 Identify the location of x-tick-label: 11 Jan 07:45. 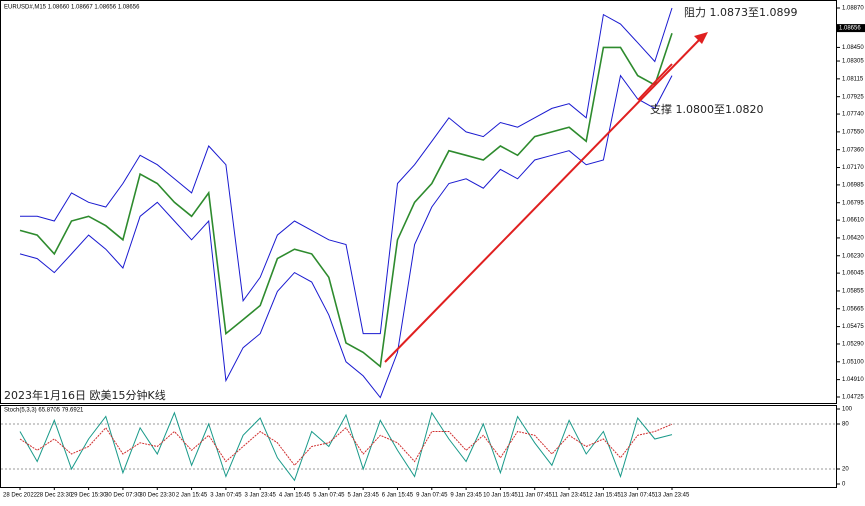
(535, 496).